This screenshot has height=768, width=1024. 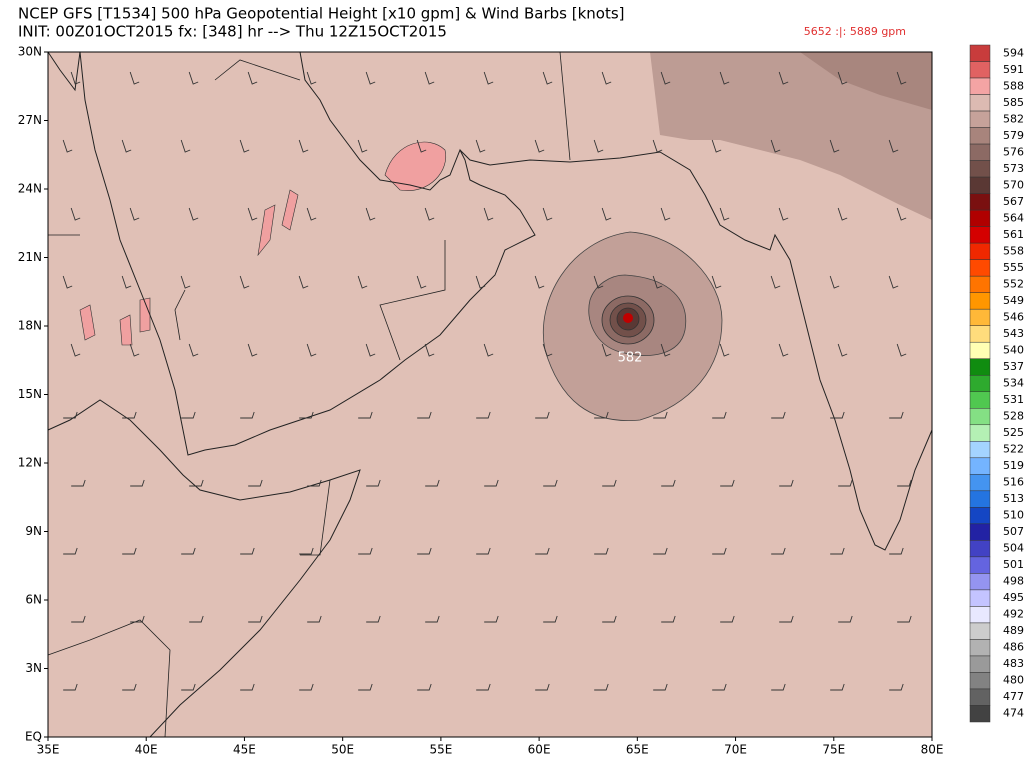 I want to click on lat-label: 3N, so click(x=33, y=668).